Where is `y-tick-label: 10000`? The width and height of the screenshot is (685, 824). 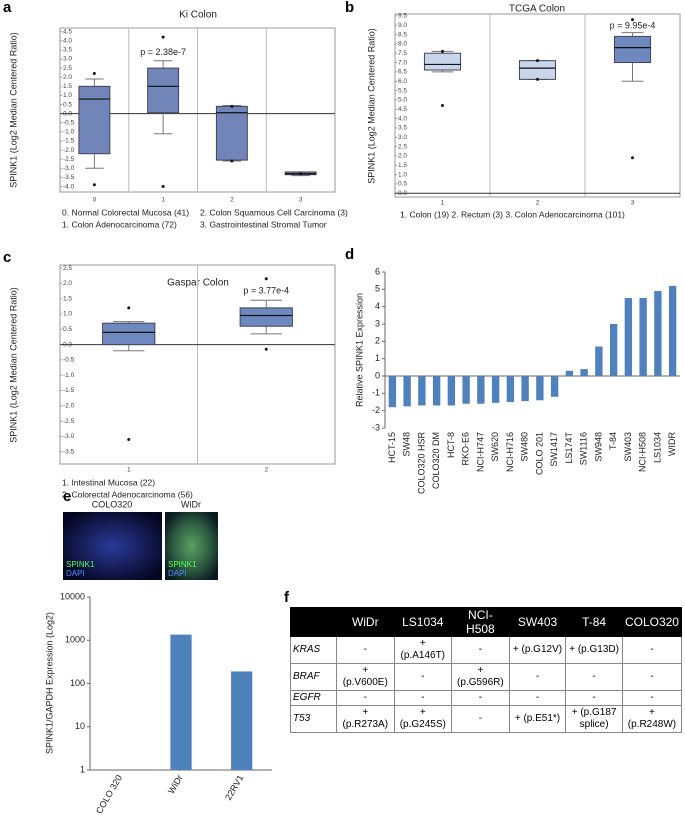
y-tick-label: 10000 is located at coordinates (72, 596).